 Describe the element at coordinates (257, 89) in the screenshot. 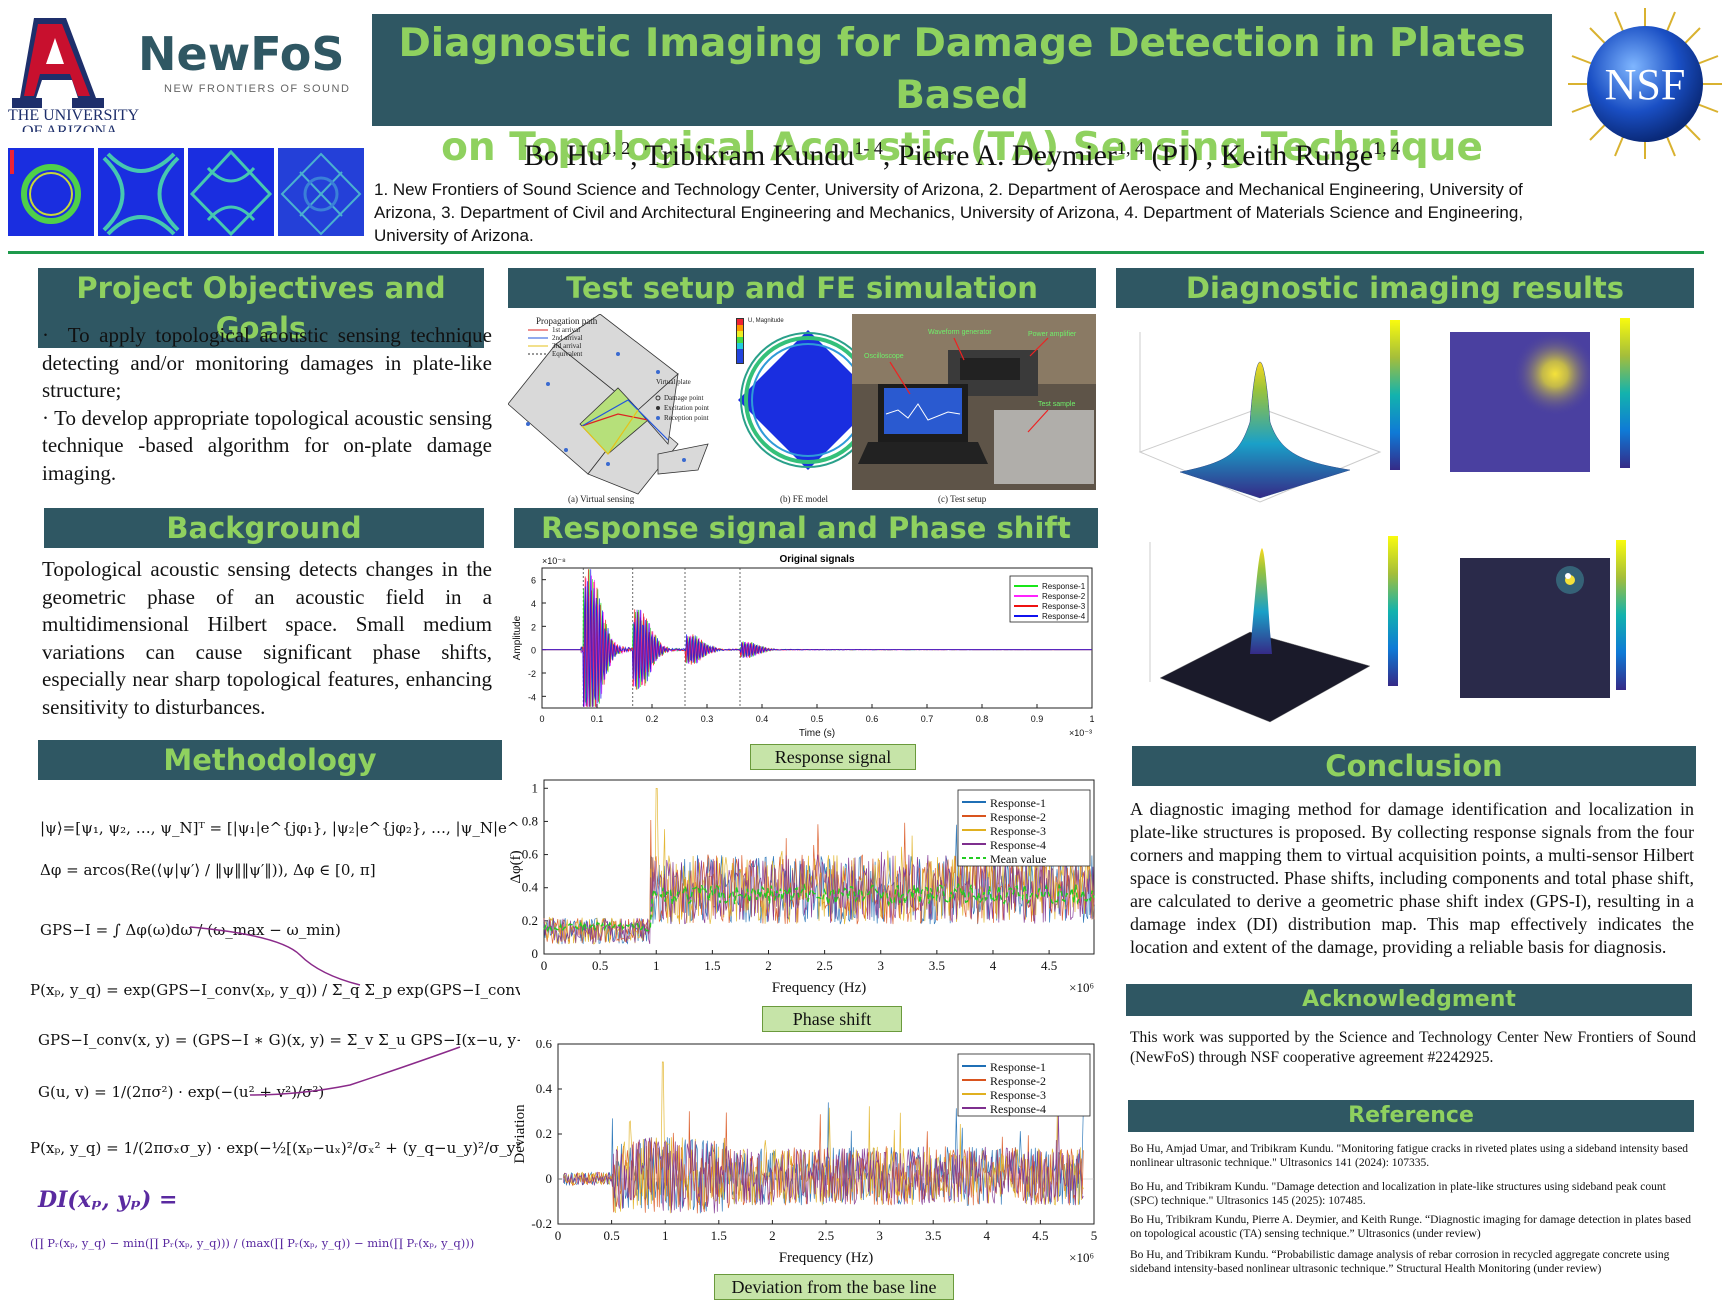

I see `svg-text: NEW FRONTIERS OF SOUND` at that location.